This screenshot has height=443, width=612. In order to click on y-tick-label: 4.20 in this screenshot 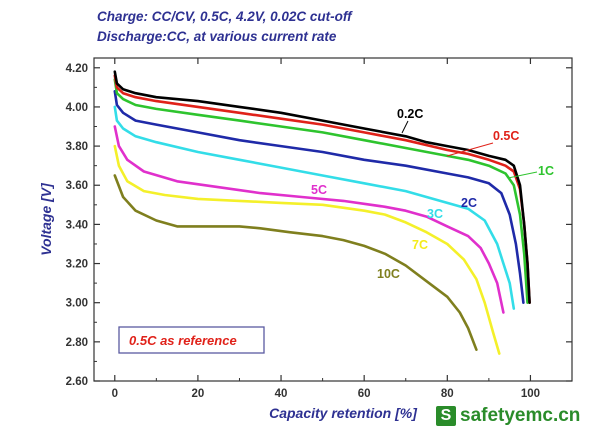, I will do `click(77, 69)`.